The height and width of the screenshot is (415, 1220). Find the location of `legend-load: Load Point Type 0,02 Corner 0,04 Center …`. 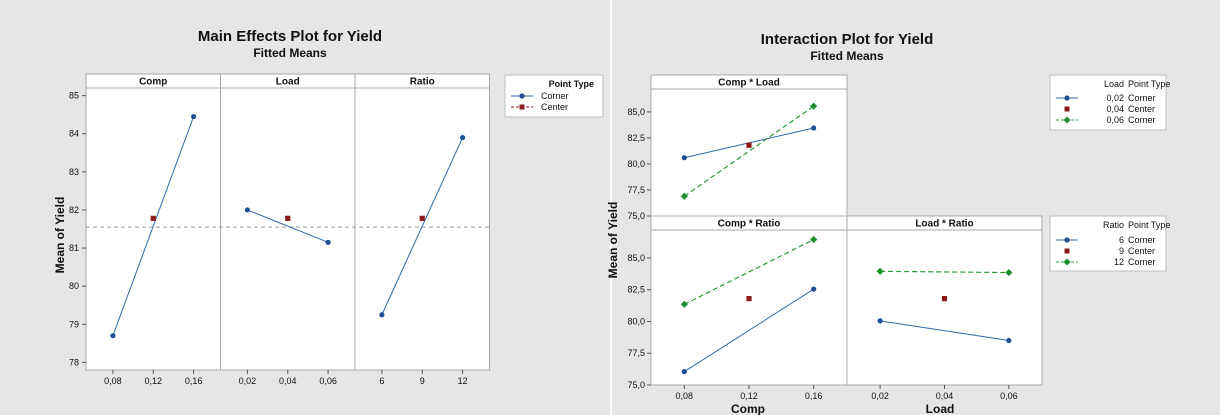

legend-load: Load Point Type 0,02 Corner 0,04 Center … is located at coordinates (1109, 102).